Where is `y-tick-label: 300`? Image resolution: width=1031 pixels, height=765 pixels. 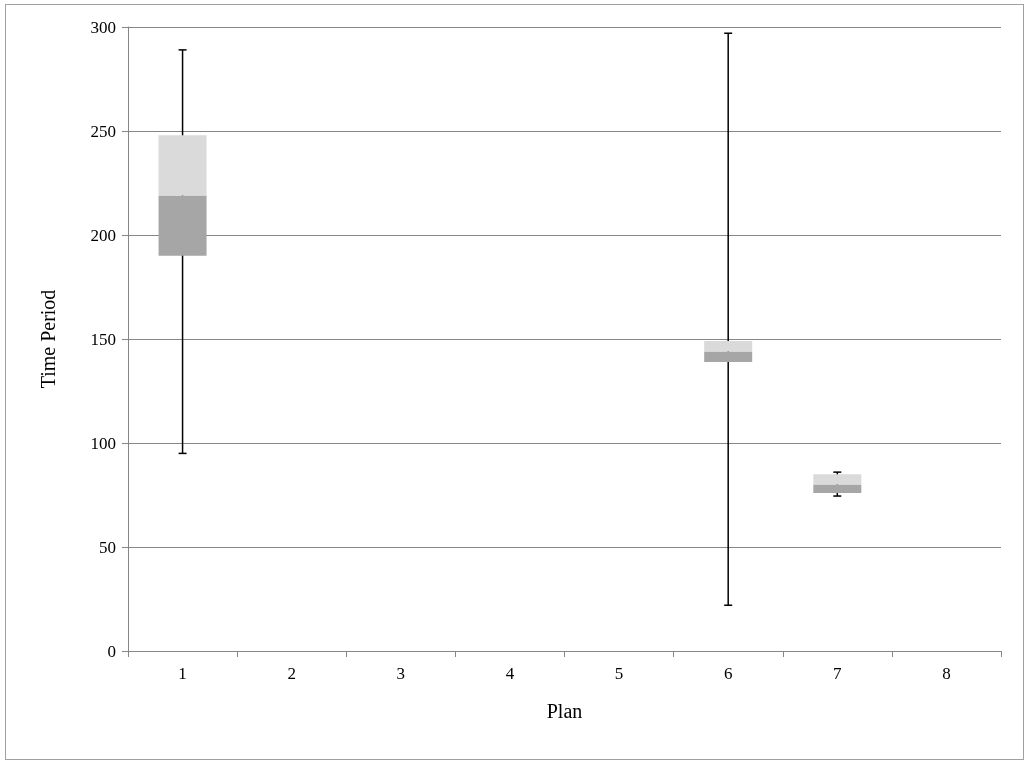
y-tick-label: 300 is located at coordinates (103, 27).